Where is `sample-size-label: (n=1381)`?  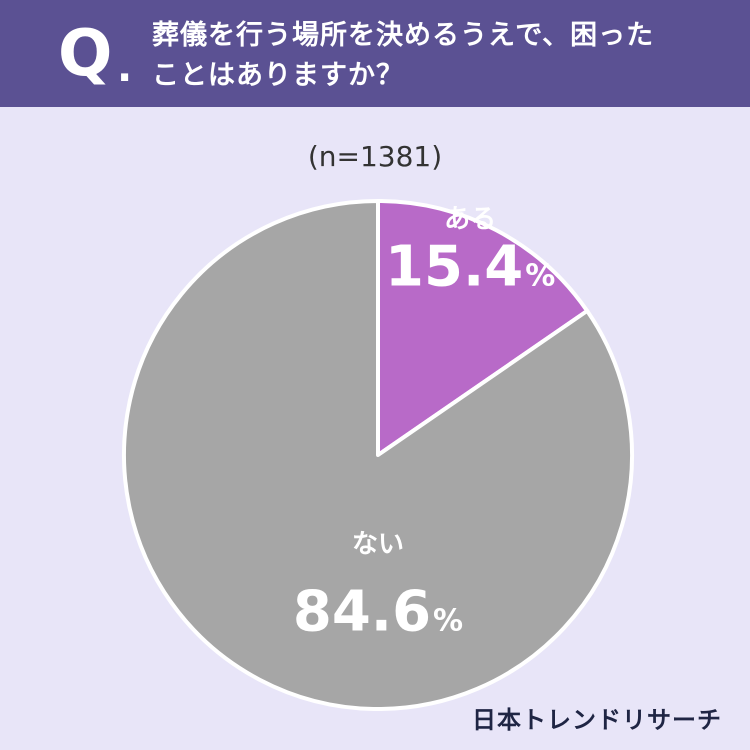 sample-size-label: (n=1381) is located at coordinates (375, 156).